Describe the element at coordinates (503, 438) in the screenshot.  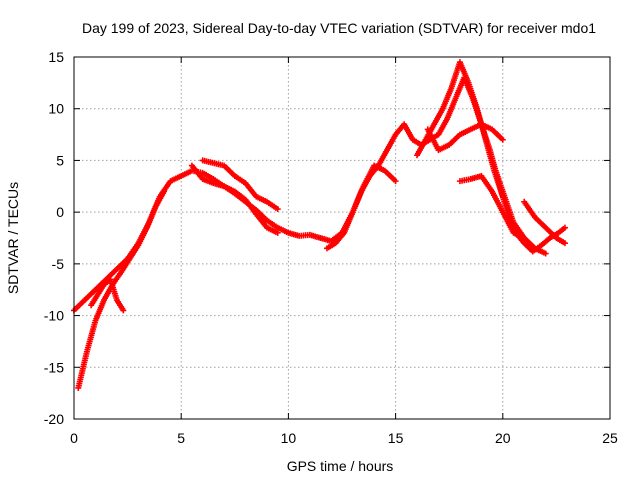
I see `x-tick-label: 20` at that location.